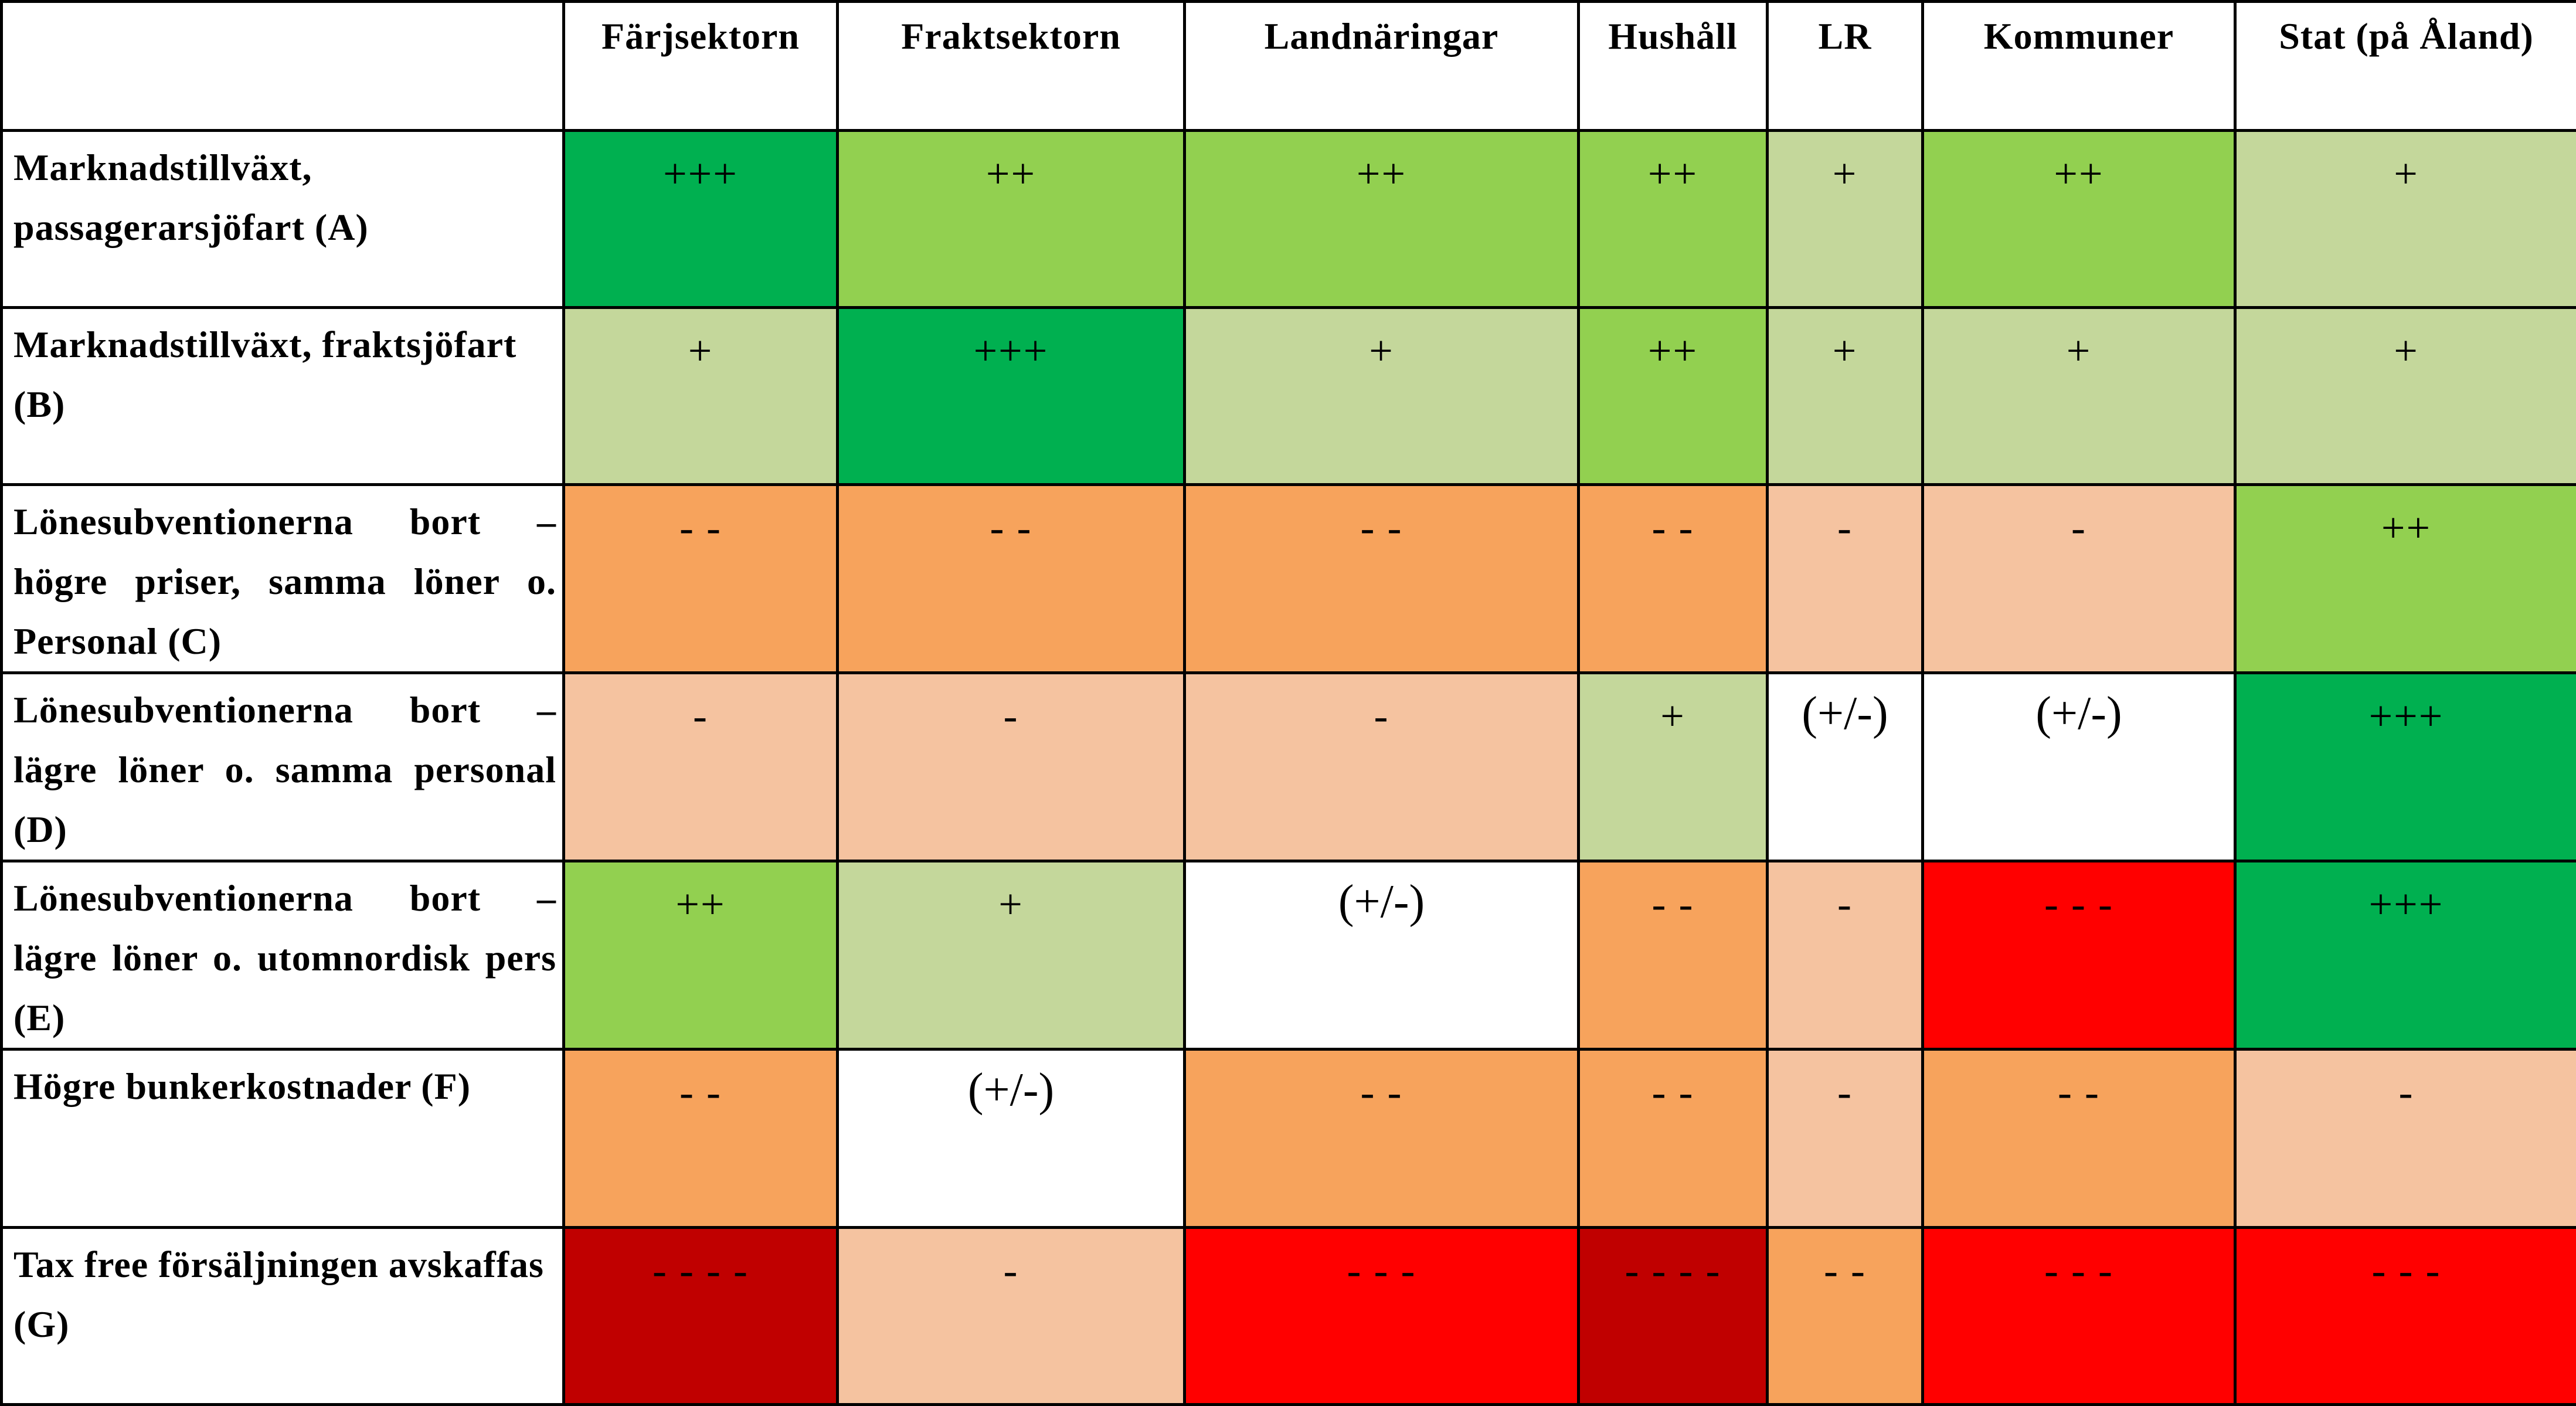  I want to click on column-header-stat-pa-aland: Stat (på Åland), so click(2406, 66).